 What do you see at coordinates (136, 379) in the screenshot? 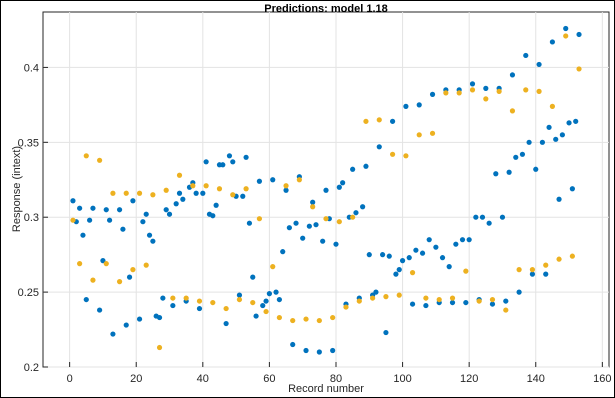
I see `x-tick-label: 20` at bounding box center [136, 379].